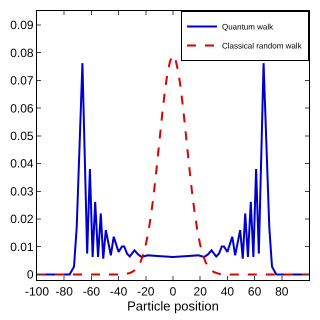 This screenshot has width=320, height=320. I want to click on y-tick-label: 0.04, so click(22, 163).